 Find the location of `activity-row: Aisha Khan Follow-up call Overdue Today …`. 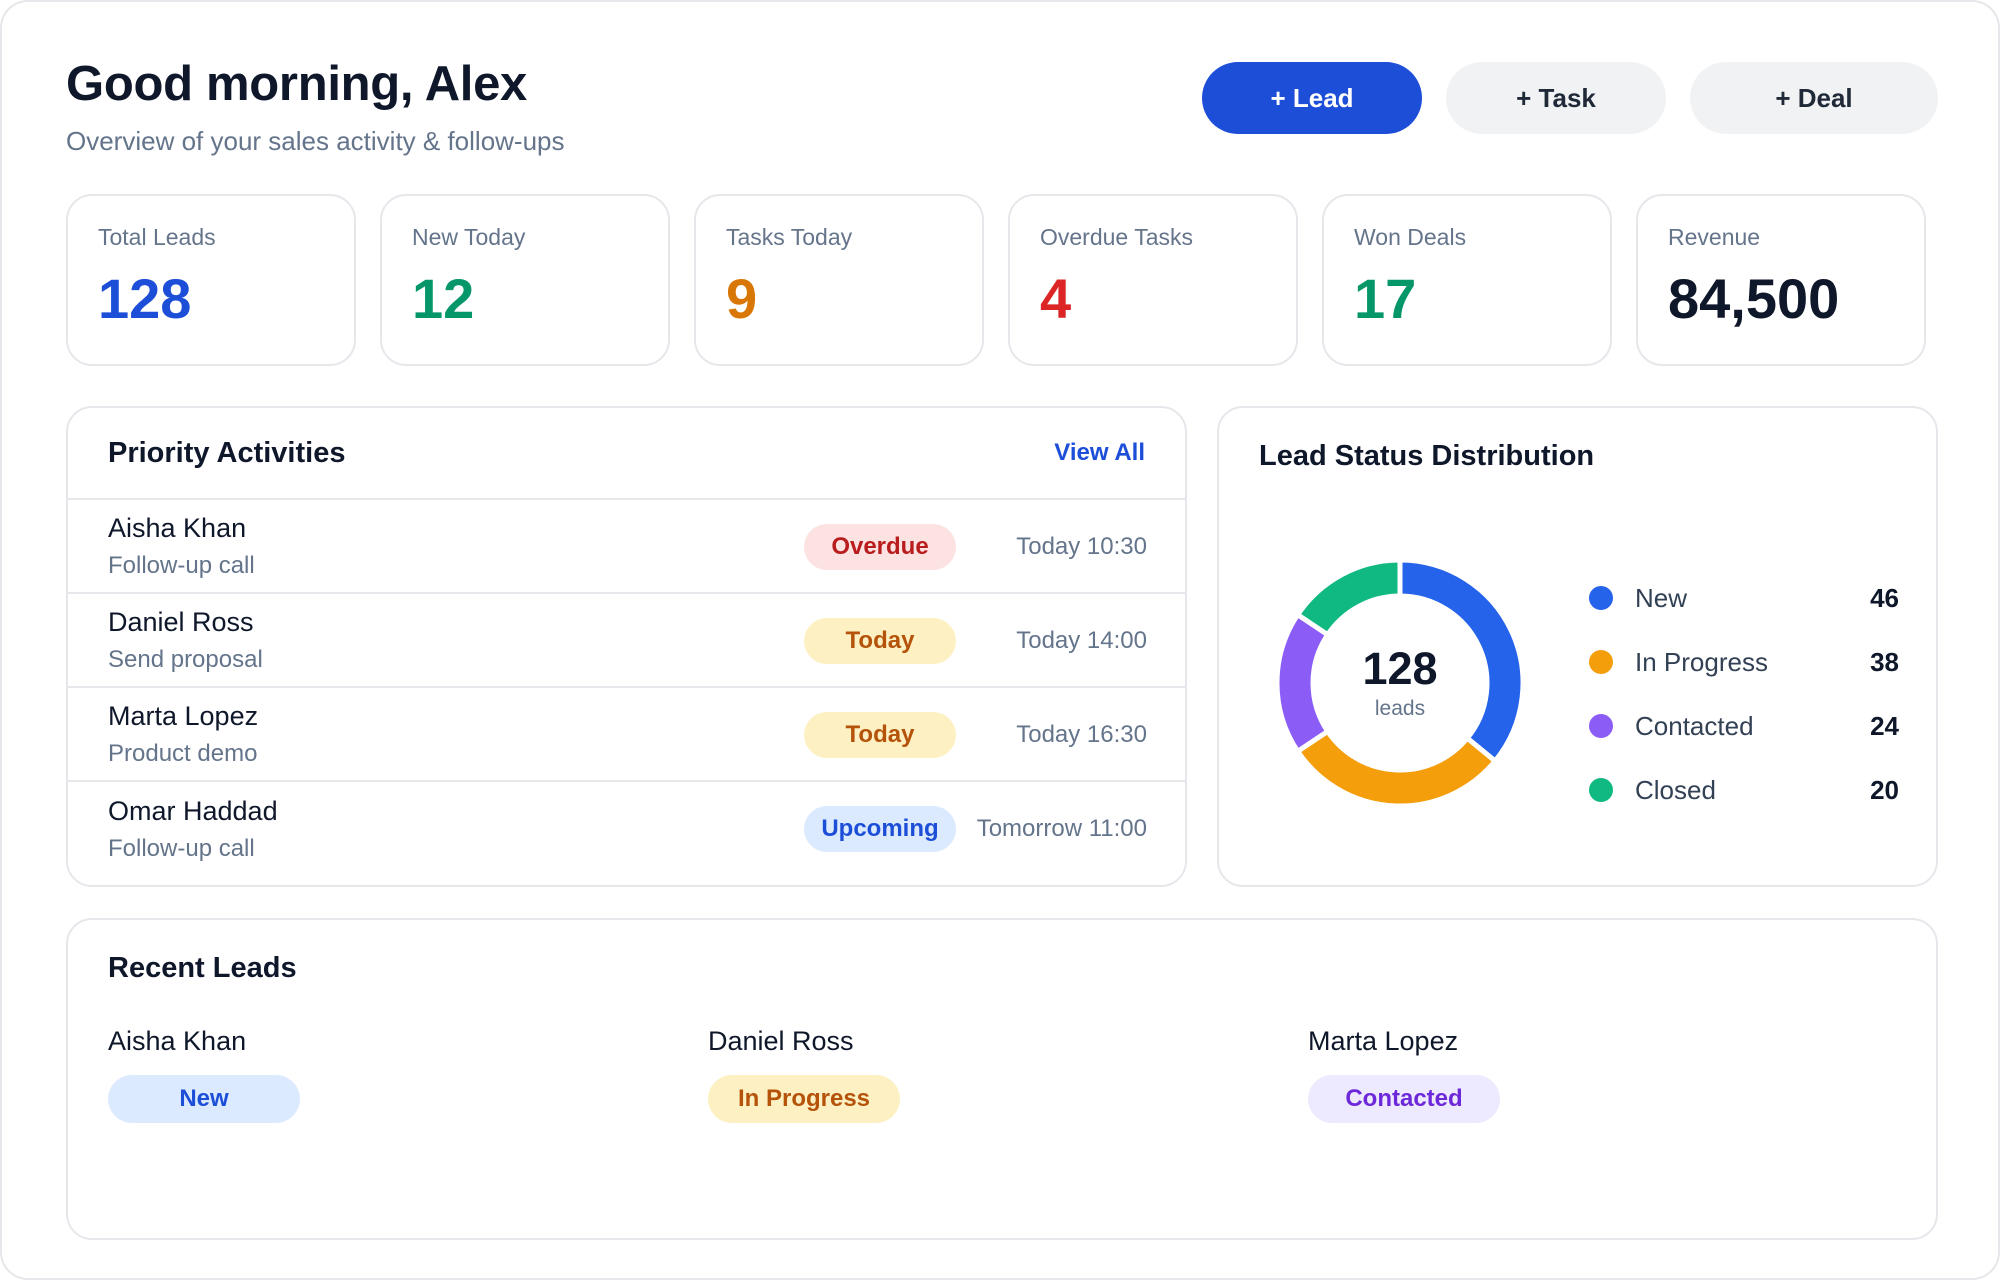

activity-row: Aisha Khan Follow-up call Overdue Today … is located at coordinates (626, 547).